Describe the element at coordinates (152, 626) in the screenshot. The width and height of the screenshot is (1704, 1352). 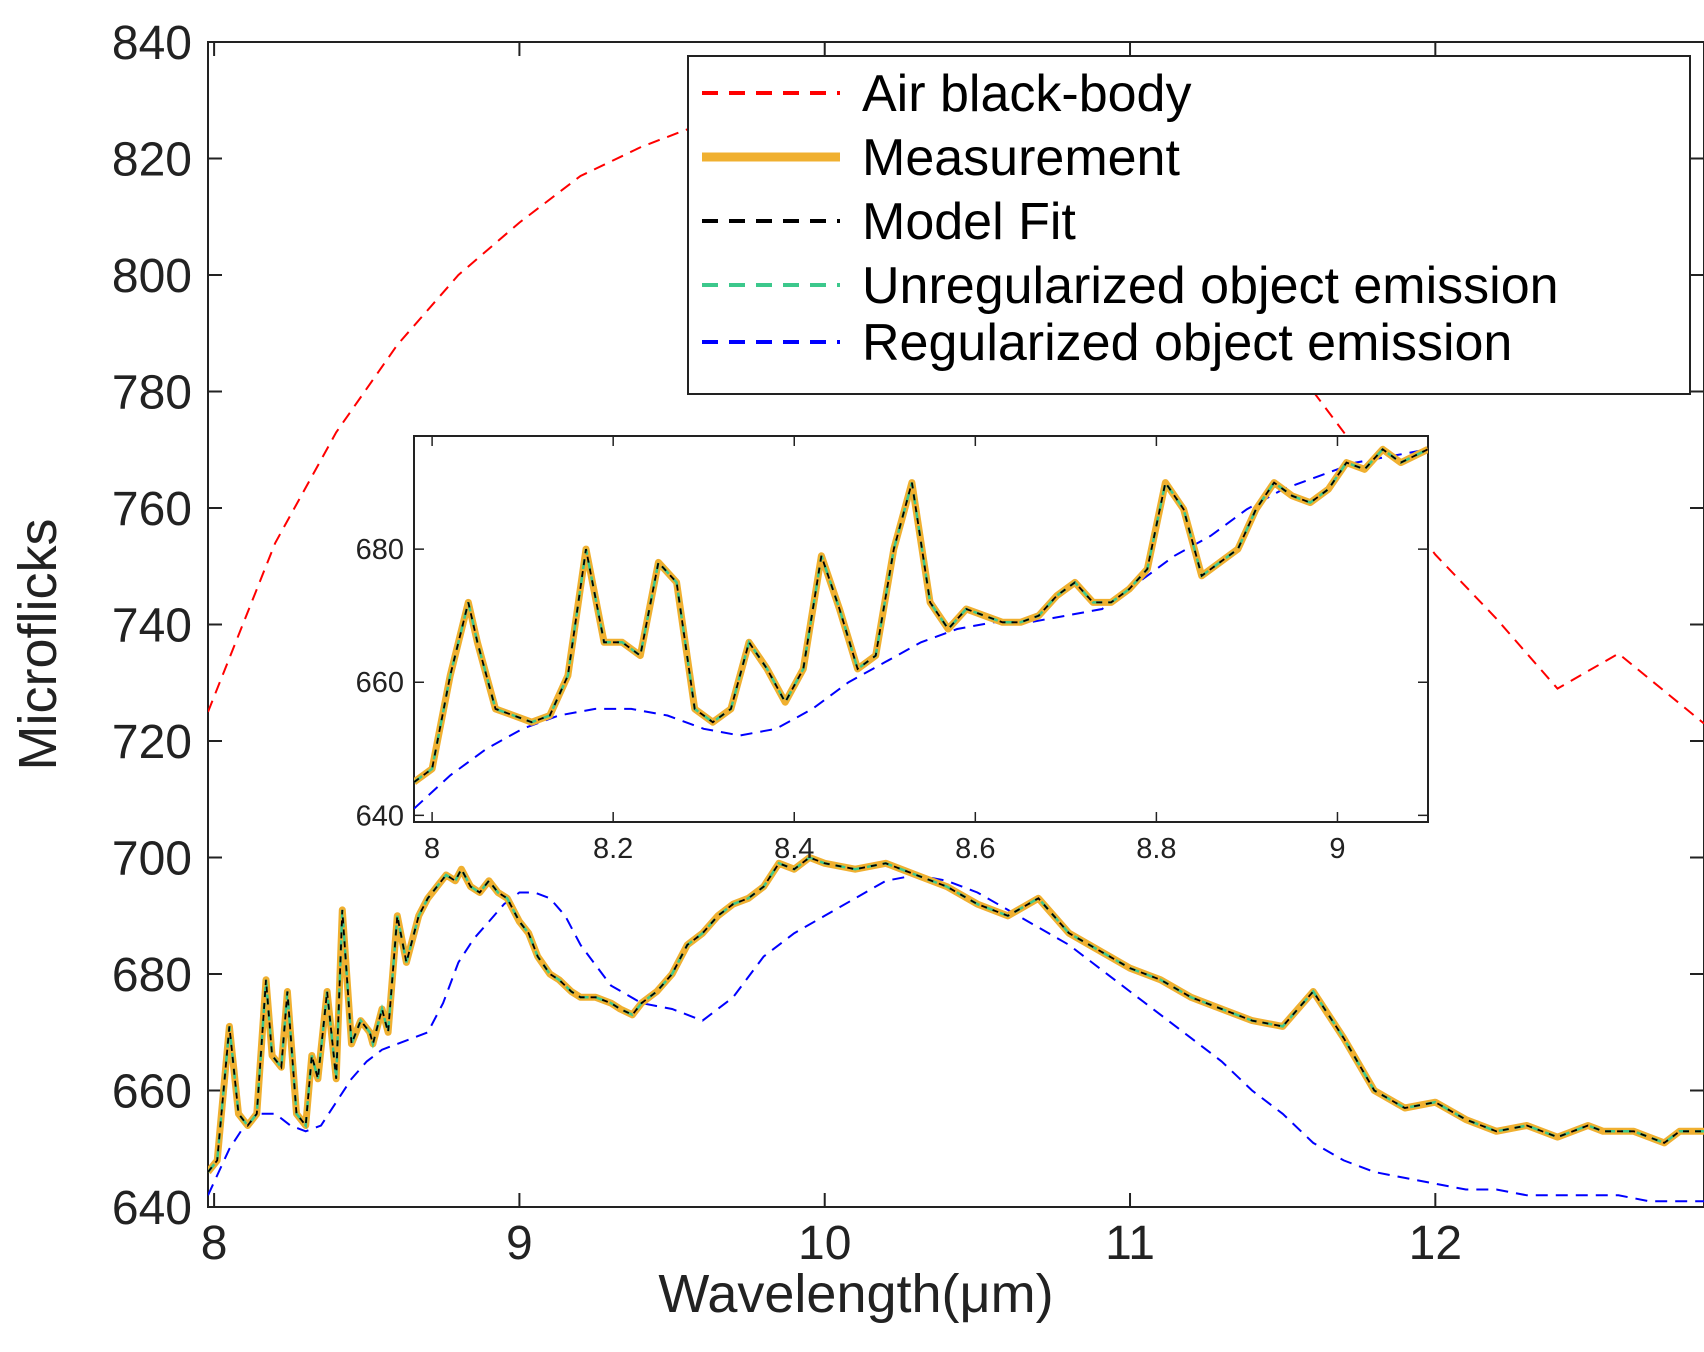
I see `y-tick-label: 740` at that location.